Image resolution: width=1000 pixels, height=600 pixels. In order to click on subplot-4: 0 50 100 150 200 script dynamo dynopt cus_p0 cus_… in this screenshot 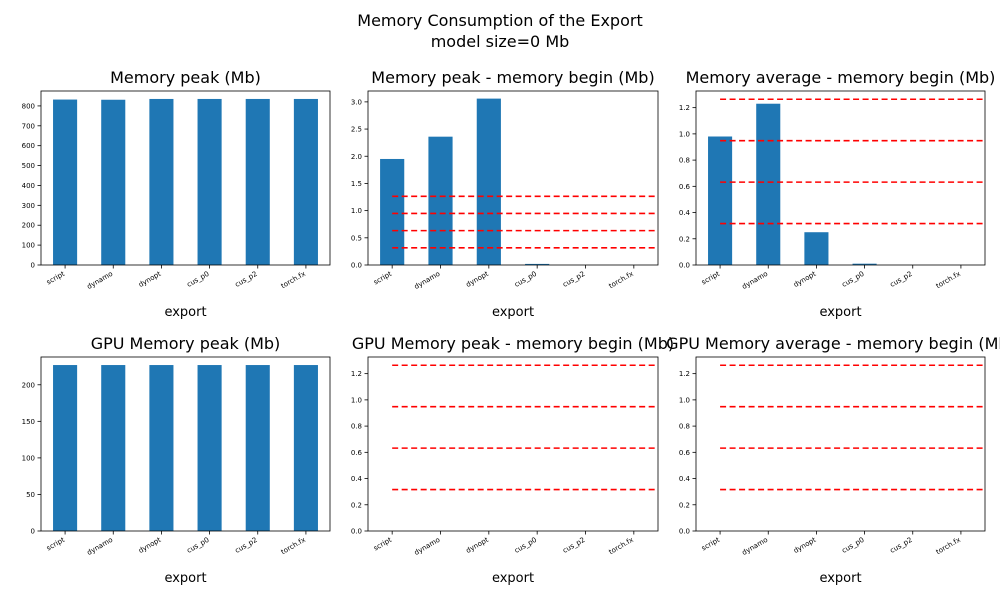, I will do `click(176, 460)`.